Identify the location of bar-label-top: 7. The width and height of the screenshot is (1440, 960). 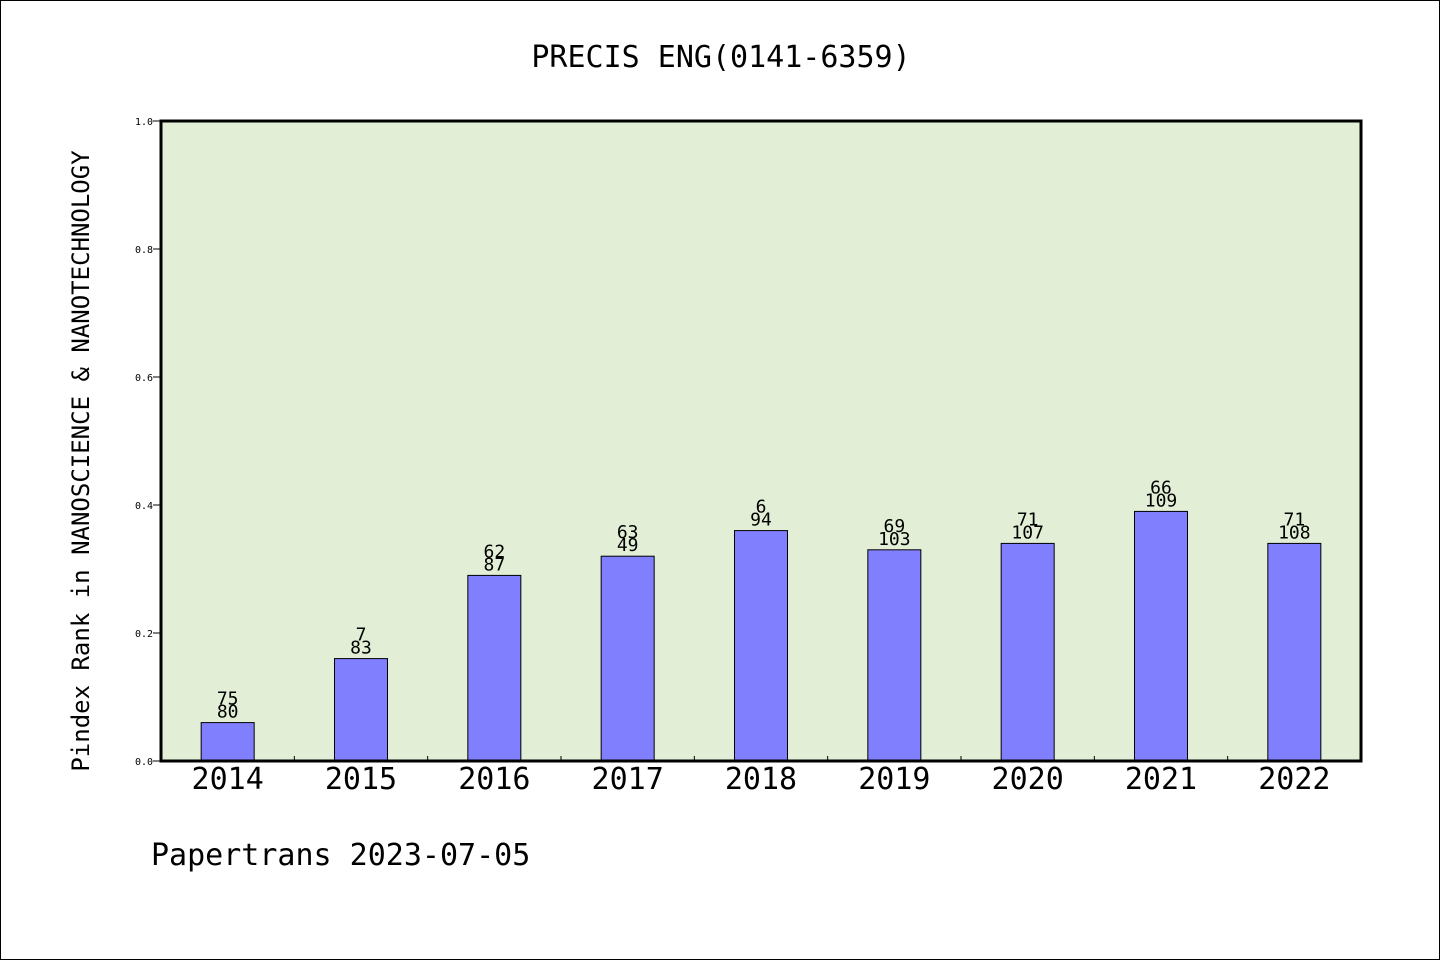
(361, 635).